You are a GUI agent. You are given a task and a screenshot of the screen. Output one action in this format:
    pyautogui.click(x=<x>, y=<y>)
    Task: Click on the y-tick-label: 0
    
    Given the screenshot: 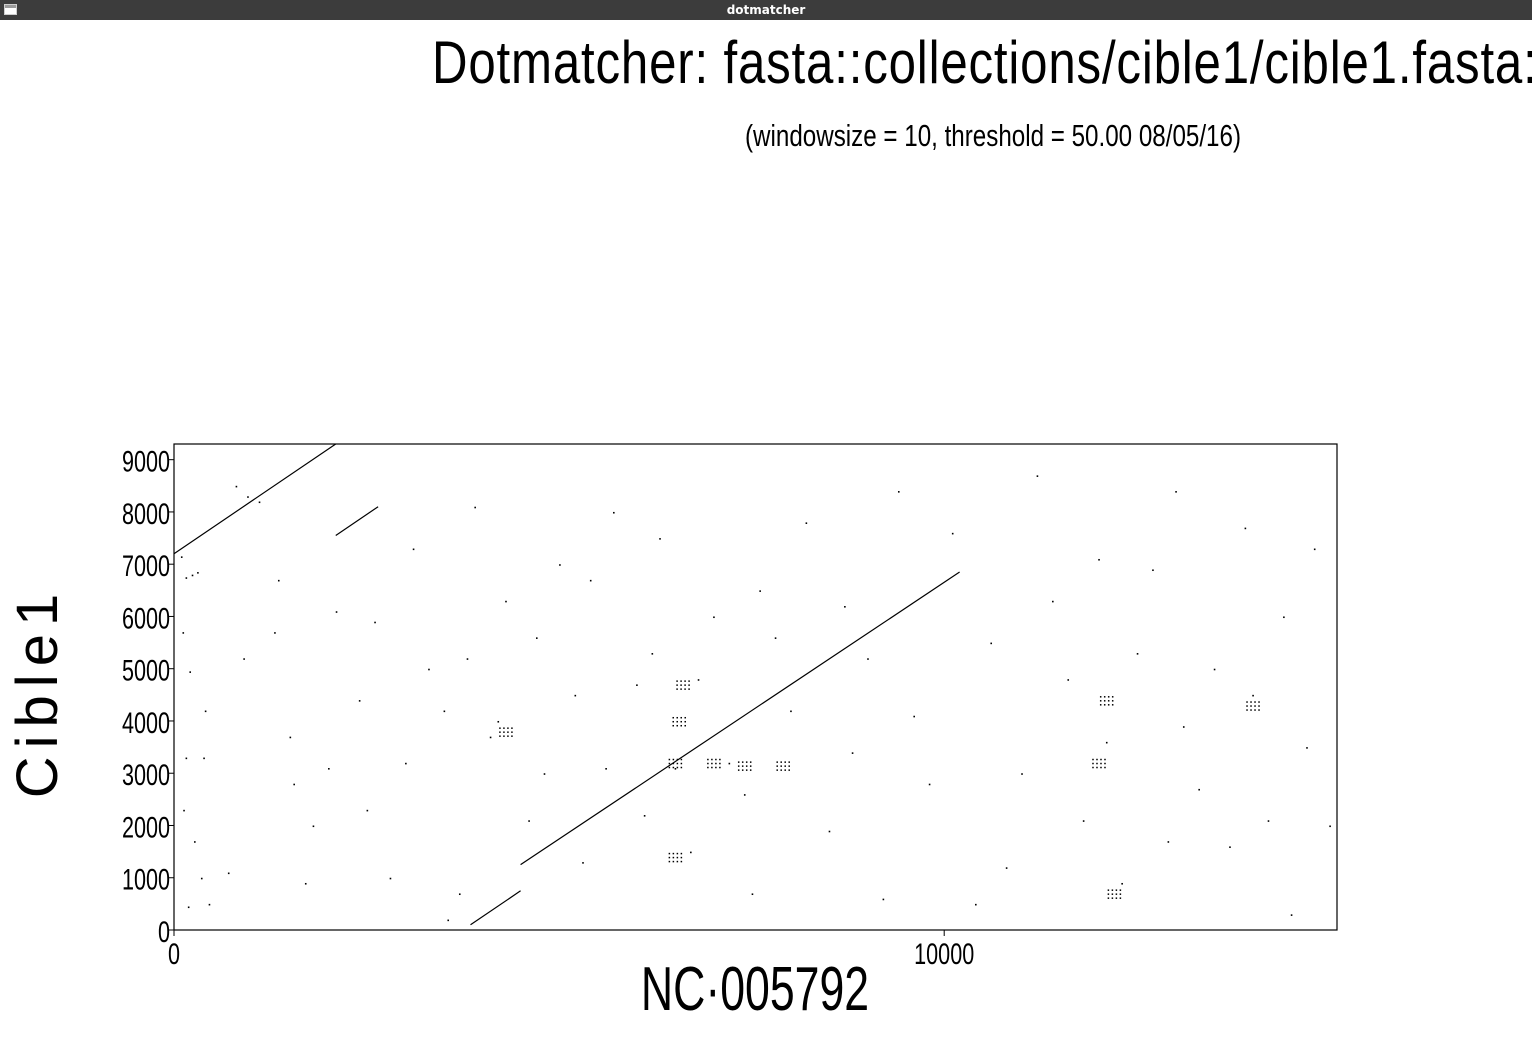 What is the action you would take?
    pyautogui.click(x=164, y=931)
    